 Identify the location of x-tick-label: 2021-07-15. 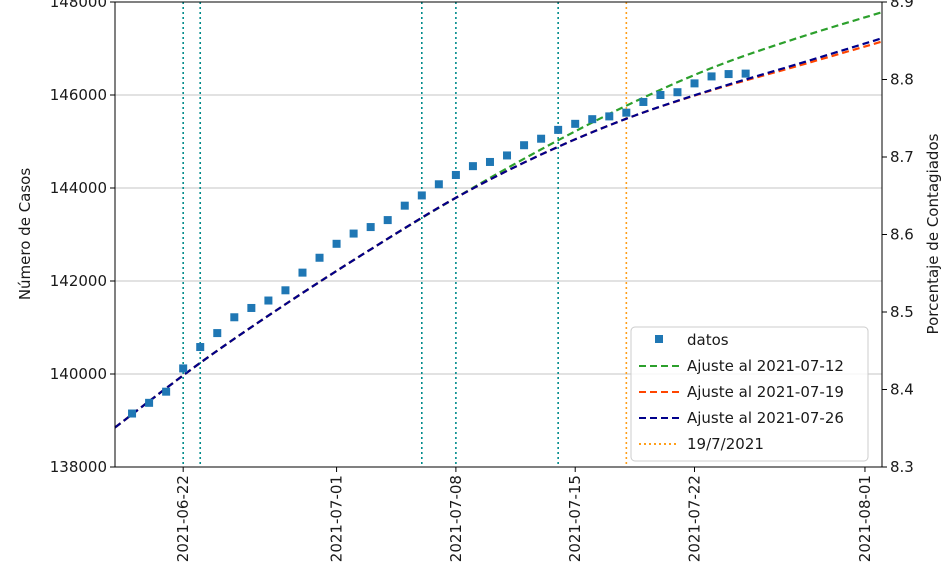
(575, 518).